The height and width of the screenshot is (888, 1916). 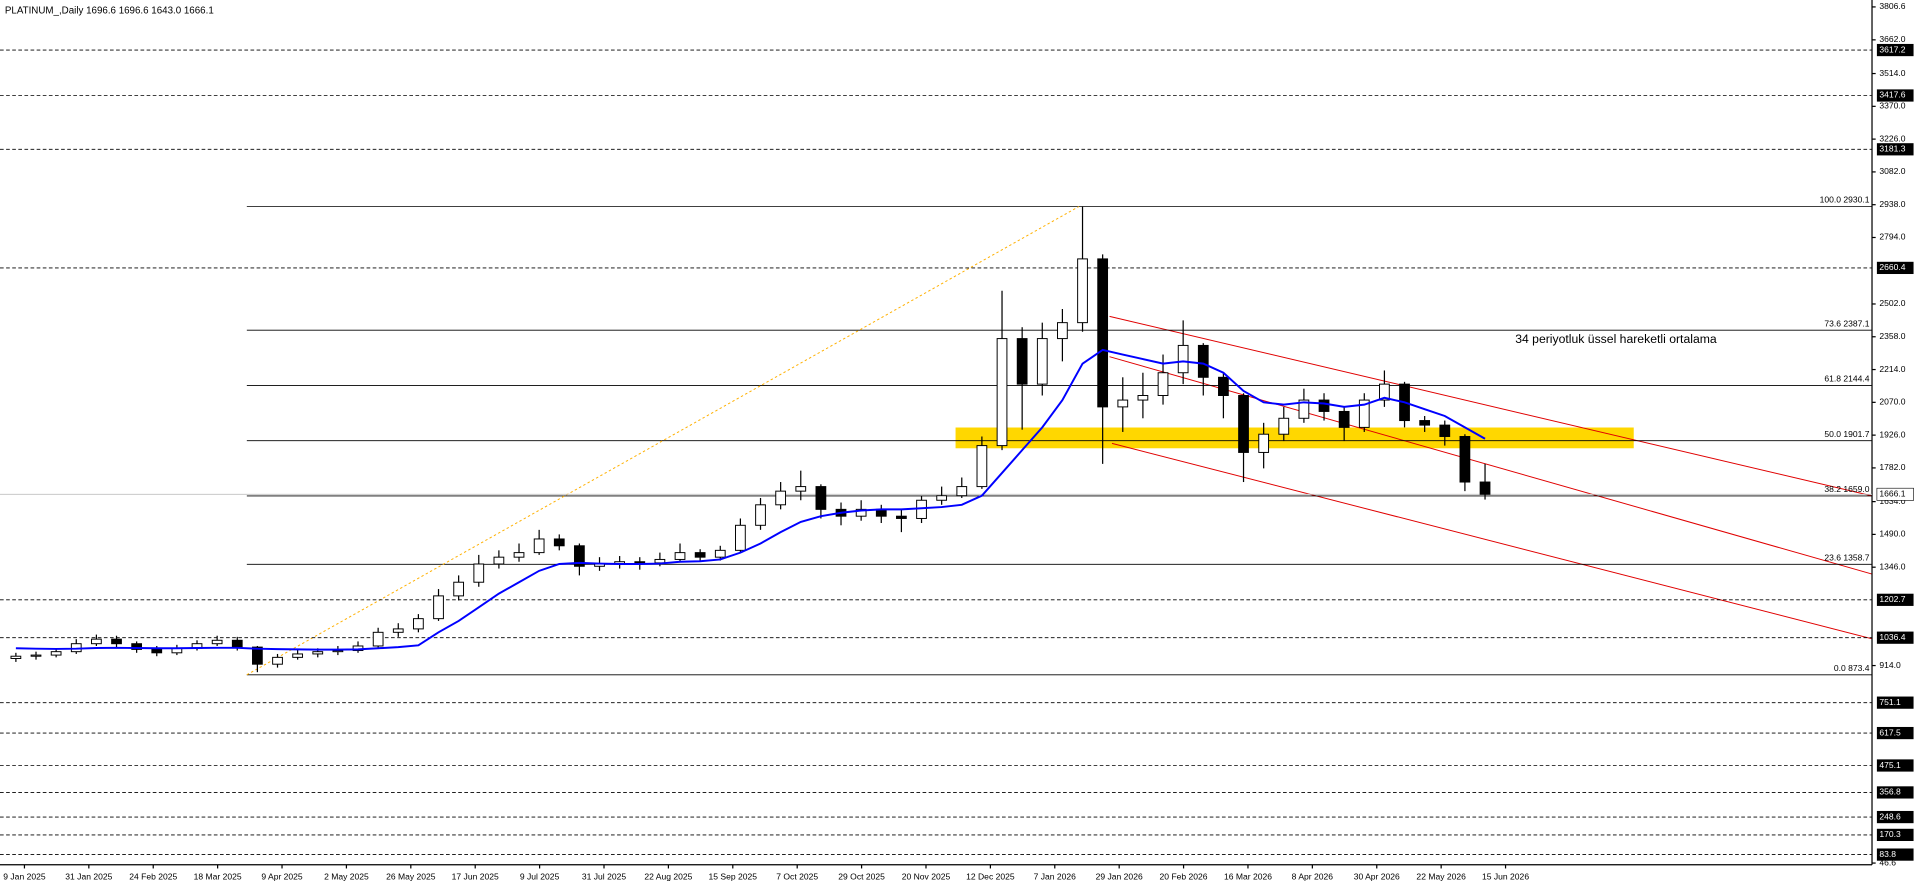 What do you see at coordinates (1616, 339) in the screenshot?
I see `annotation: 34 periyotluk üssel hareketli ortalama` at bounding box center [1616, 339].